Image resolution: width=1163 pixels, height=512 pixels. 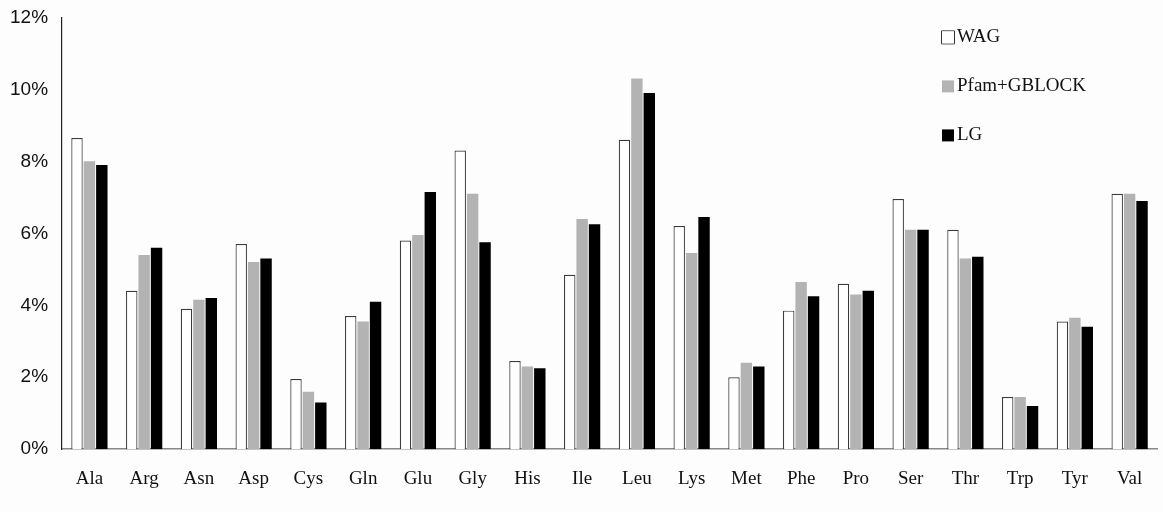 I want to click on y-tick-label: 2%, so click(x=34, y=376).